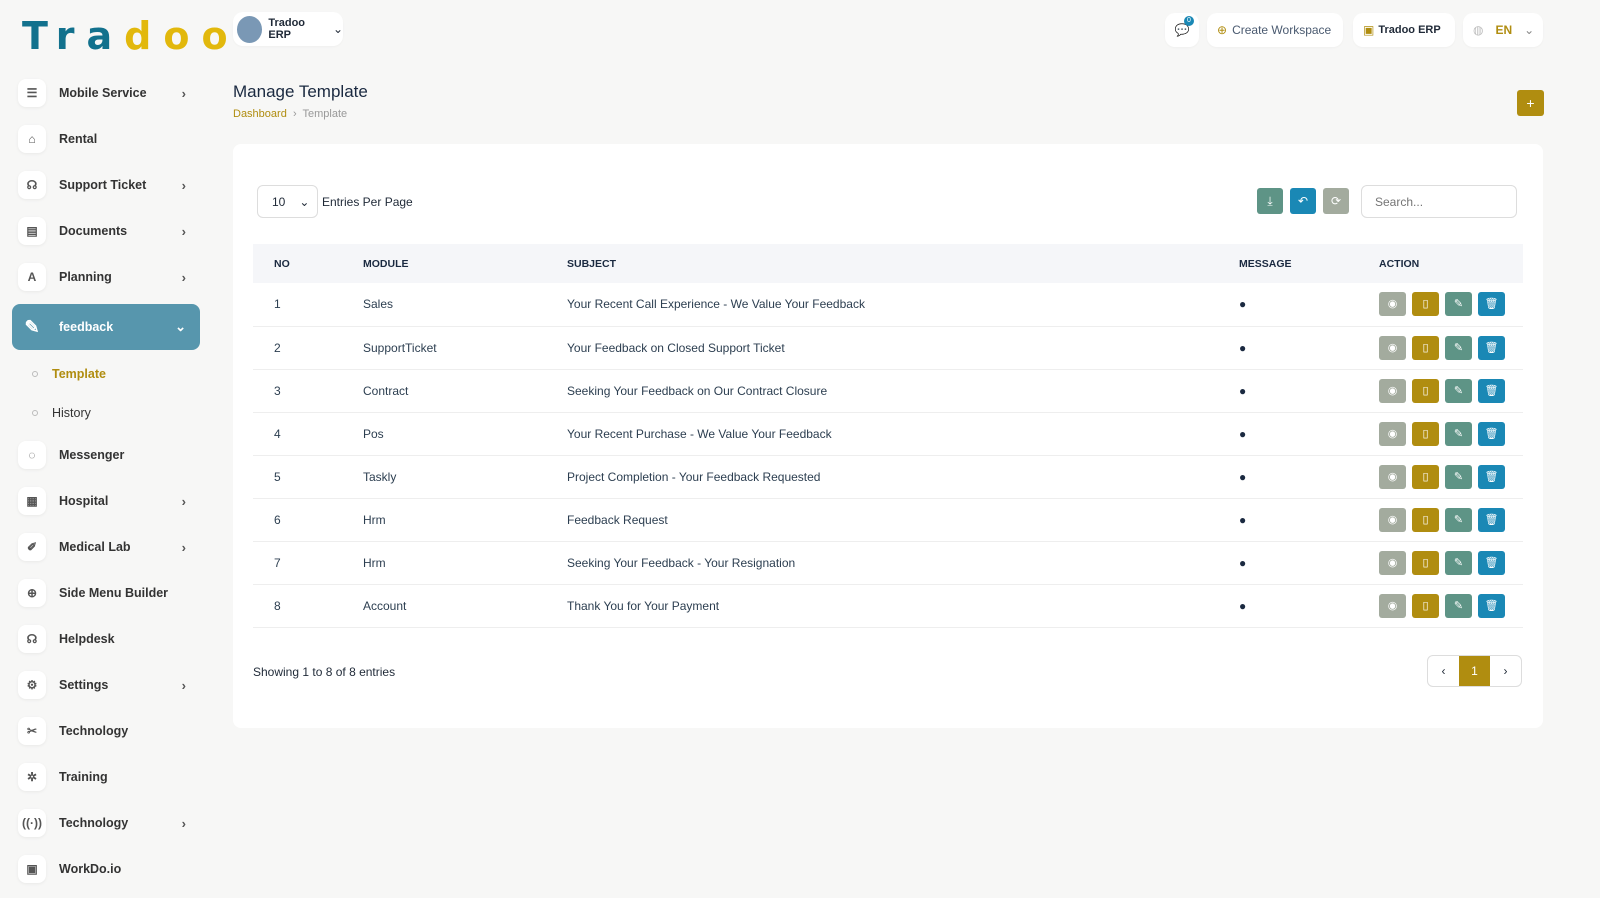 The width and height of the screenshot is (1600, 898). What do you see at coordinates (1443, 671) in the screenshot?
I see `prev-page-button: ‹` at bounding box center [1443, 671].